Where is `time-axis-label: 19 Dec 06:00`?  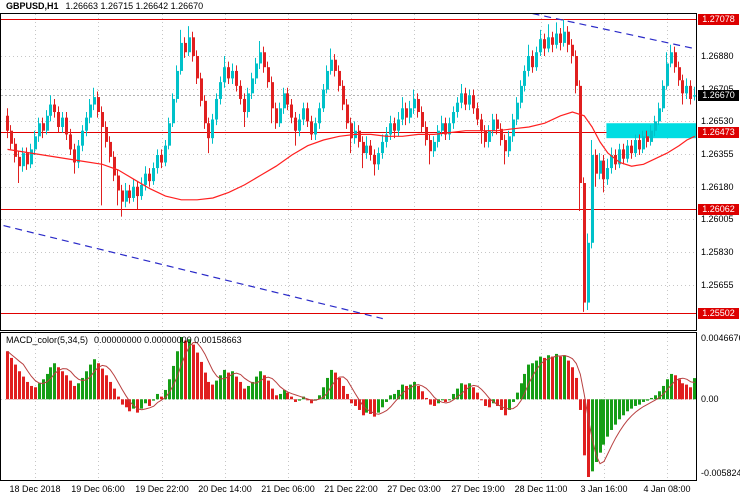 time-axis-label: 19 Dec 06:00 is located at coordinates (98, 489).